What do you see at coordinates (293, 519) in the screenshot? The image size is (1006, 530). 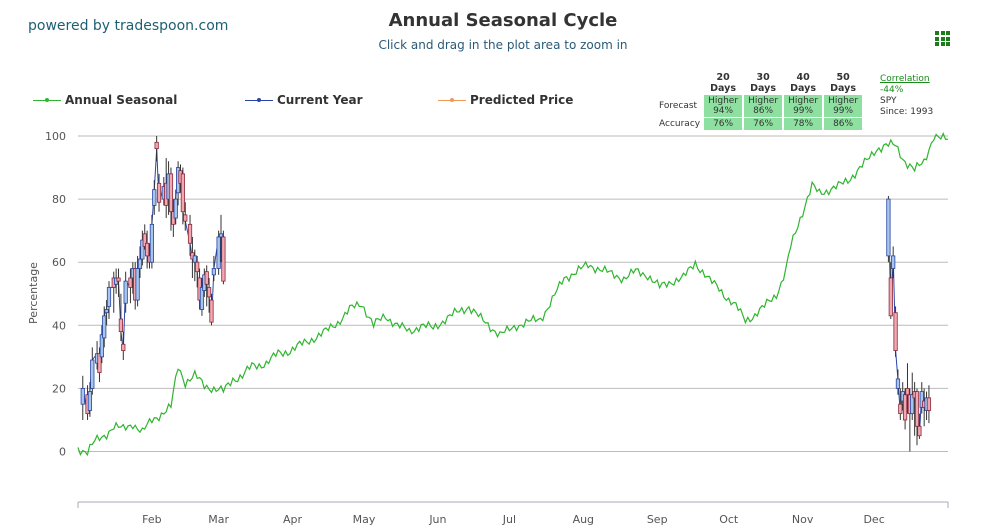 I see `x-tick-label: Apr` at bounding box center [293, 519].